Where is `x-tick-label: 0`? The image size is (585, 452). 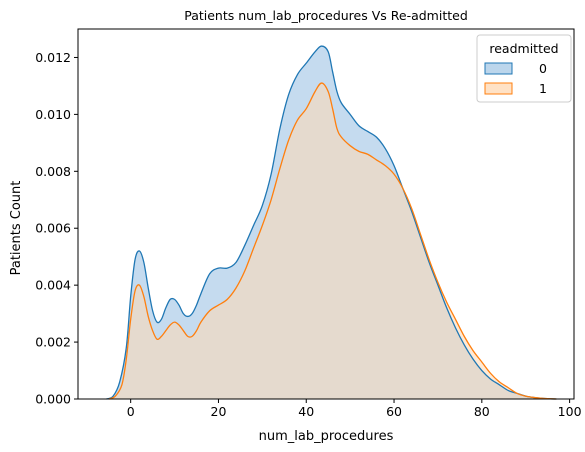 x-tick-label: 0 is located at coordinates (131, 411).